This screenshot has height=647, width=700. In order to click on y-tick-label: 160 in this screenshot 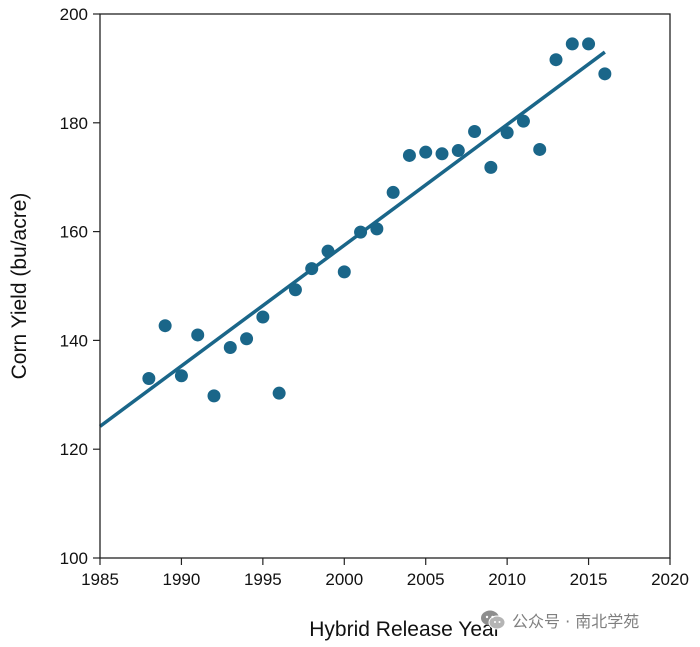, I will do `click(74, 232)`.